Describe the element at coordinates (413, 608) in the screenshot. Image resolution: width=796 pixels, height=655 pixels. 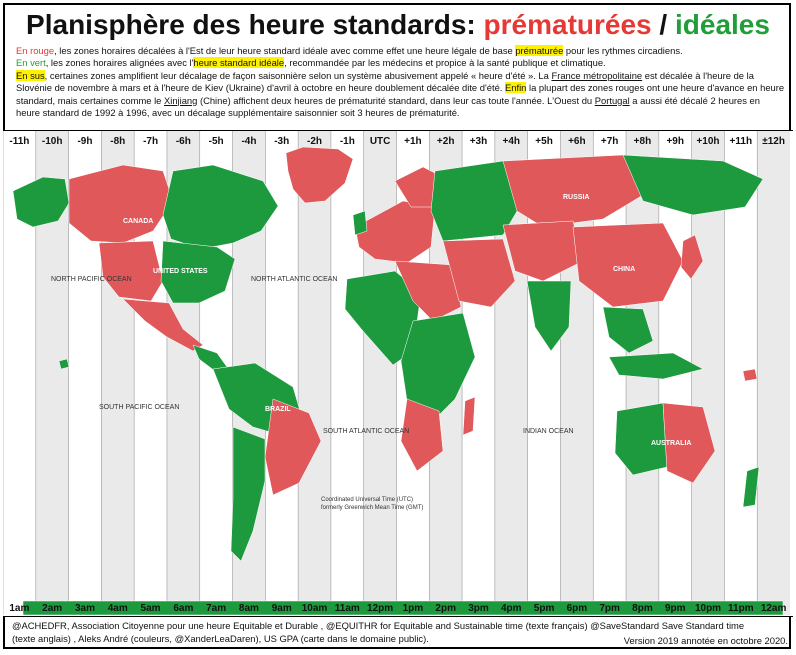
I see `local-time-label: 1pm` at that location.